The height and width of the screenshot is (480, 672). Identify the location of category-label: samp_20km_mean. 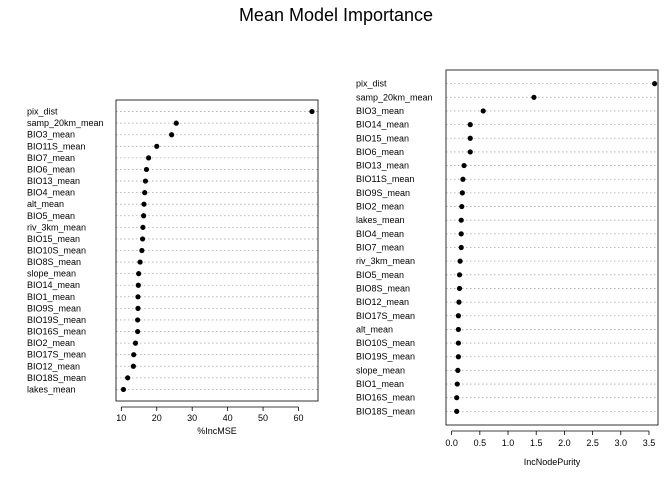
(65, 123).